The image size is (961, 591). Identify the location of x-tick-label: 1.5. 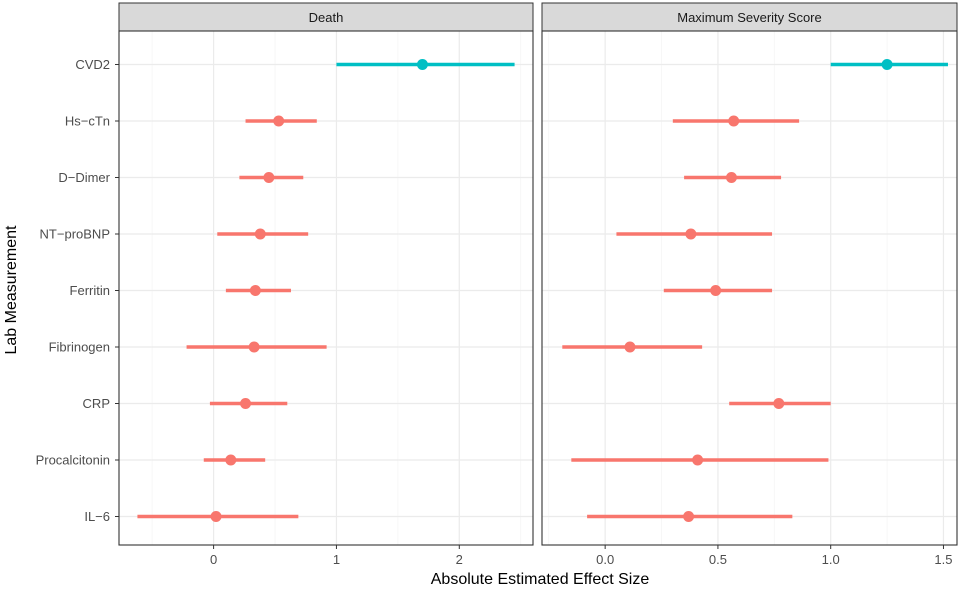
(943, 559).